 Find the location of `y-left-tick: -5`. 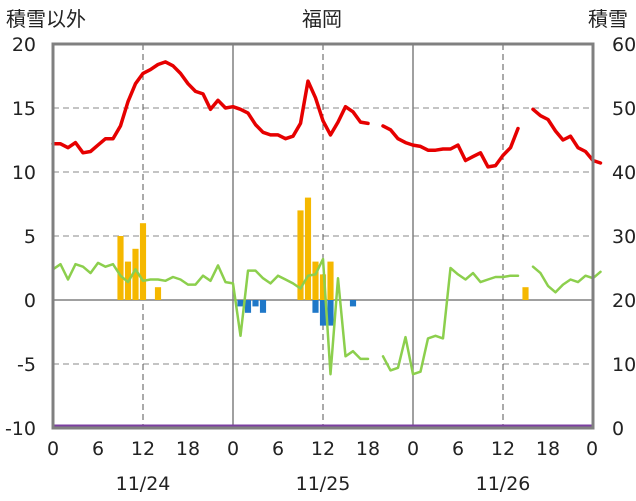

y-left-tick: -5 is located at coordinates (26, 365).